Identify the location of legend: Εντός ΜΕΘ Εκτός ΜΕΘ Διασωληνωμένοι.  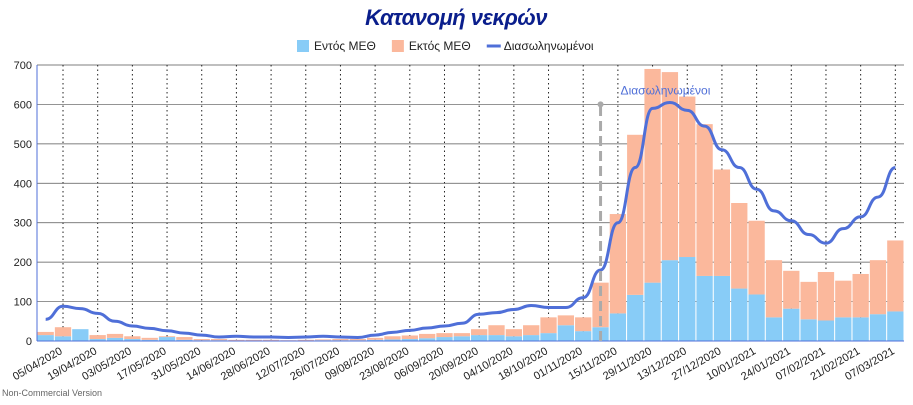
(445, 46).